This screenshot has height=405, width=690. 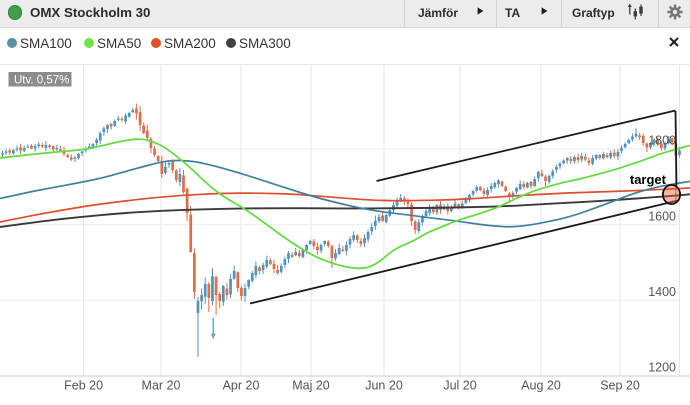 I want to click on svg-text: Jul 20, so click(x=459, y=386).